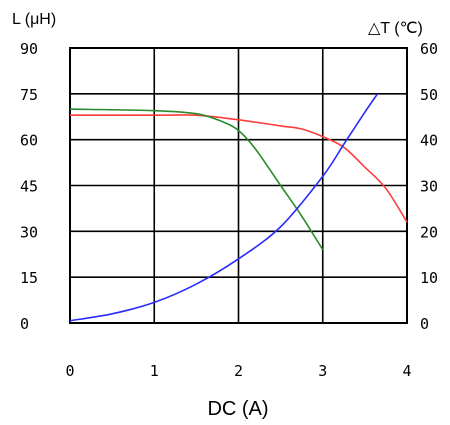 The height and width of the screenshot is (425, 450). I want to click on x-tick-label: 4, so click(406, 371).